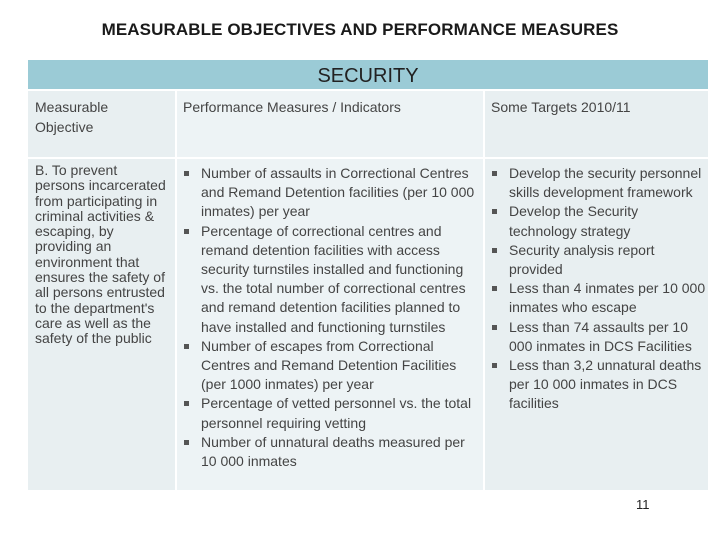  What do you see at coordinates (368, 74) in the screenshot?
I see `section-heading: SECURITY` at bounding box center [368, 74].